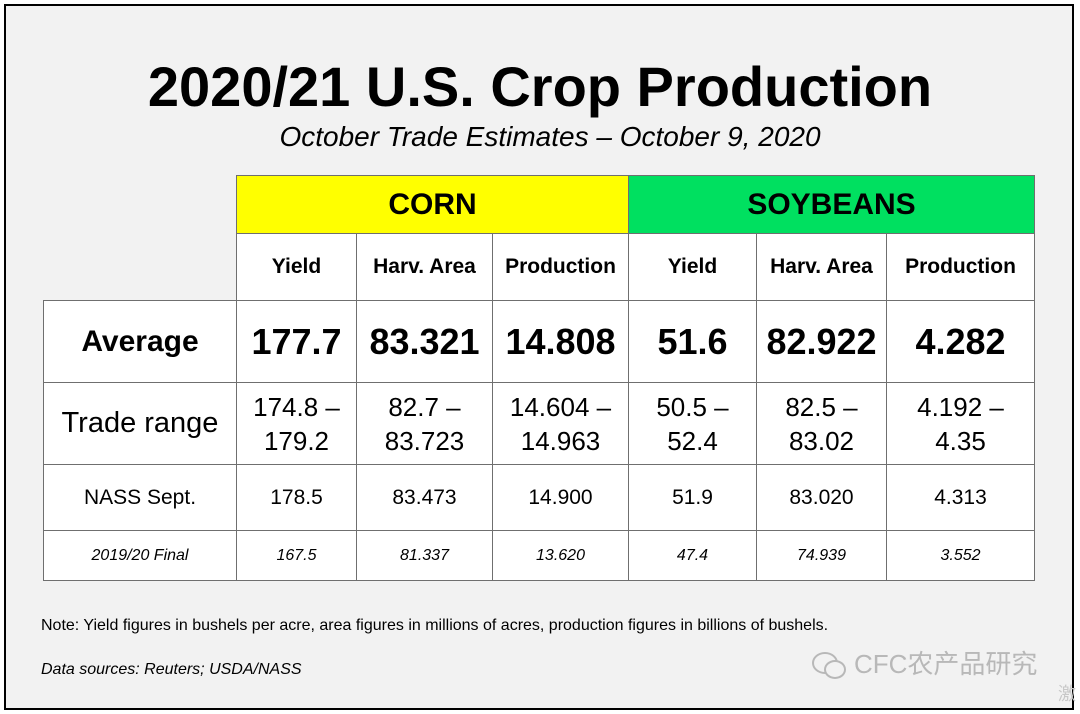  What do you see at coordinates (692, 555) in the screenshot?
I see `table-cell: 47.4` at bounding box center [692, 555].